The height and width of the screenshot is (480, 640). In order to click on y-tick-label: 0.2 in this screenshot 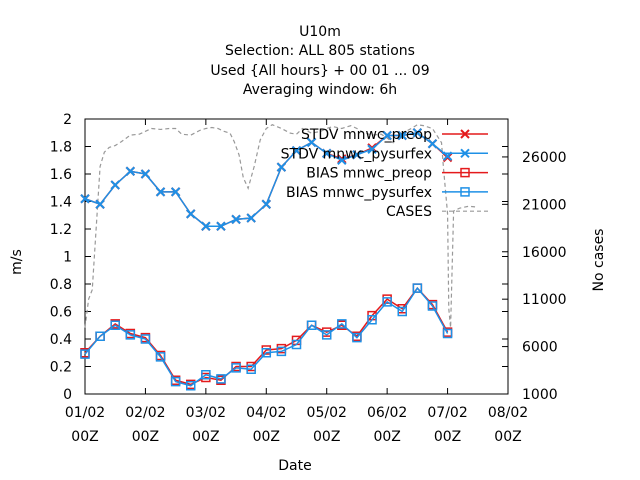, I will do `click(61, 368)`.